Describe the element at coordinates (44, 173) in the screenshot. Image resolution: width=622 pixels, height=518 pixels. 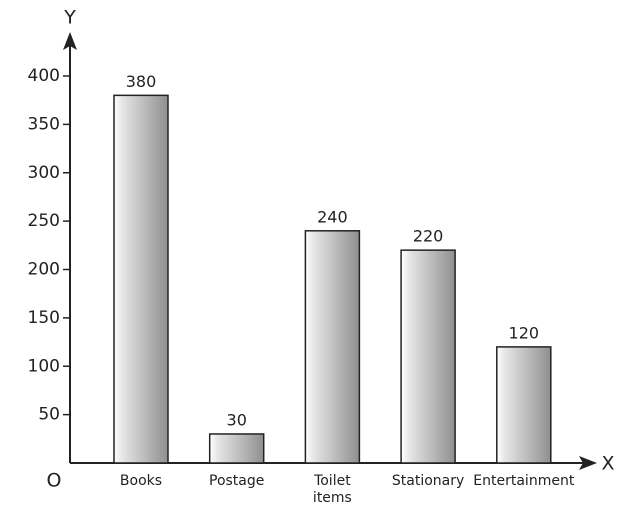
I see `y-tick-label: 300` at that location.